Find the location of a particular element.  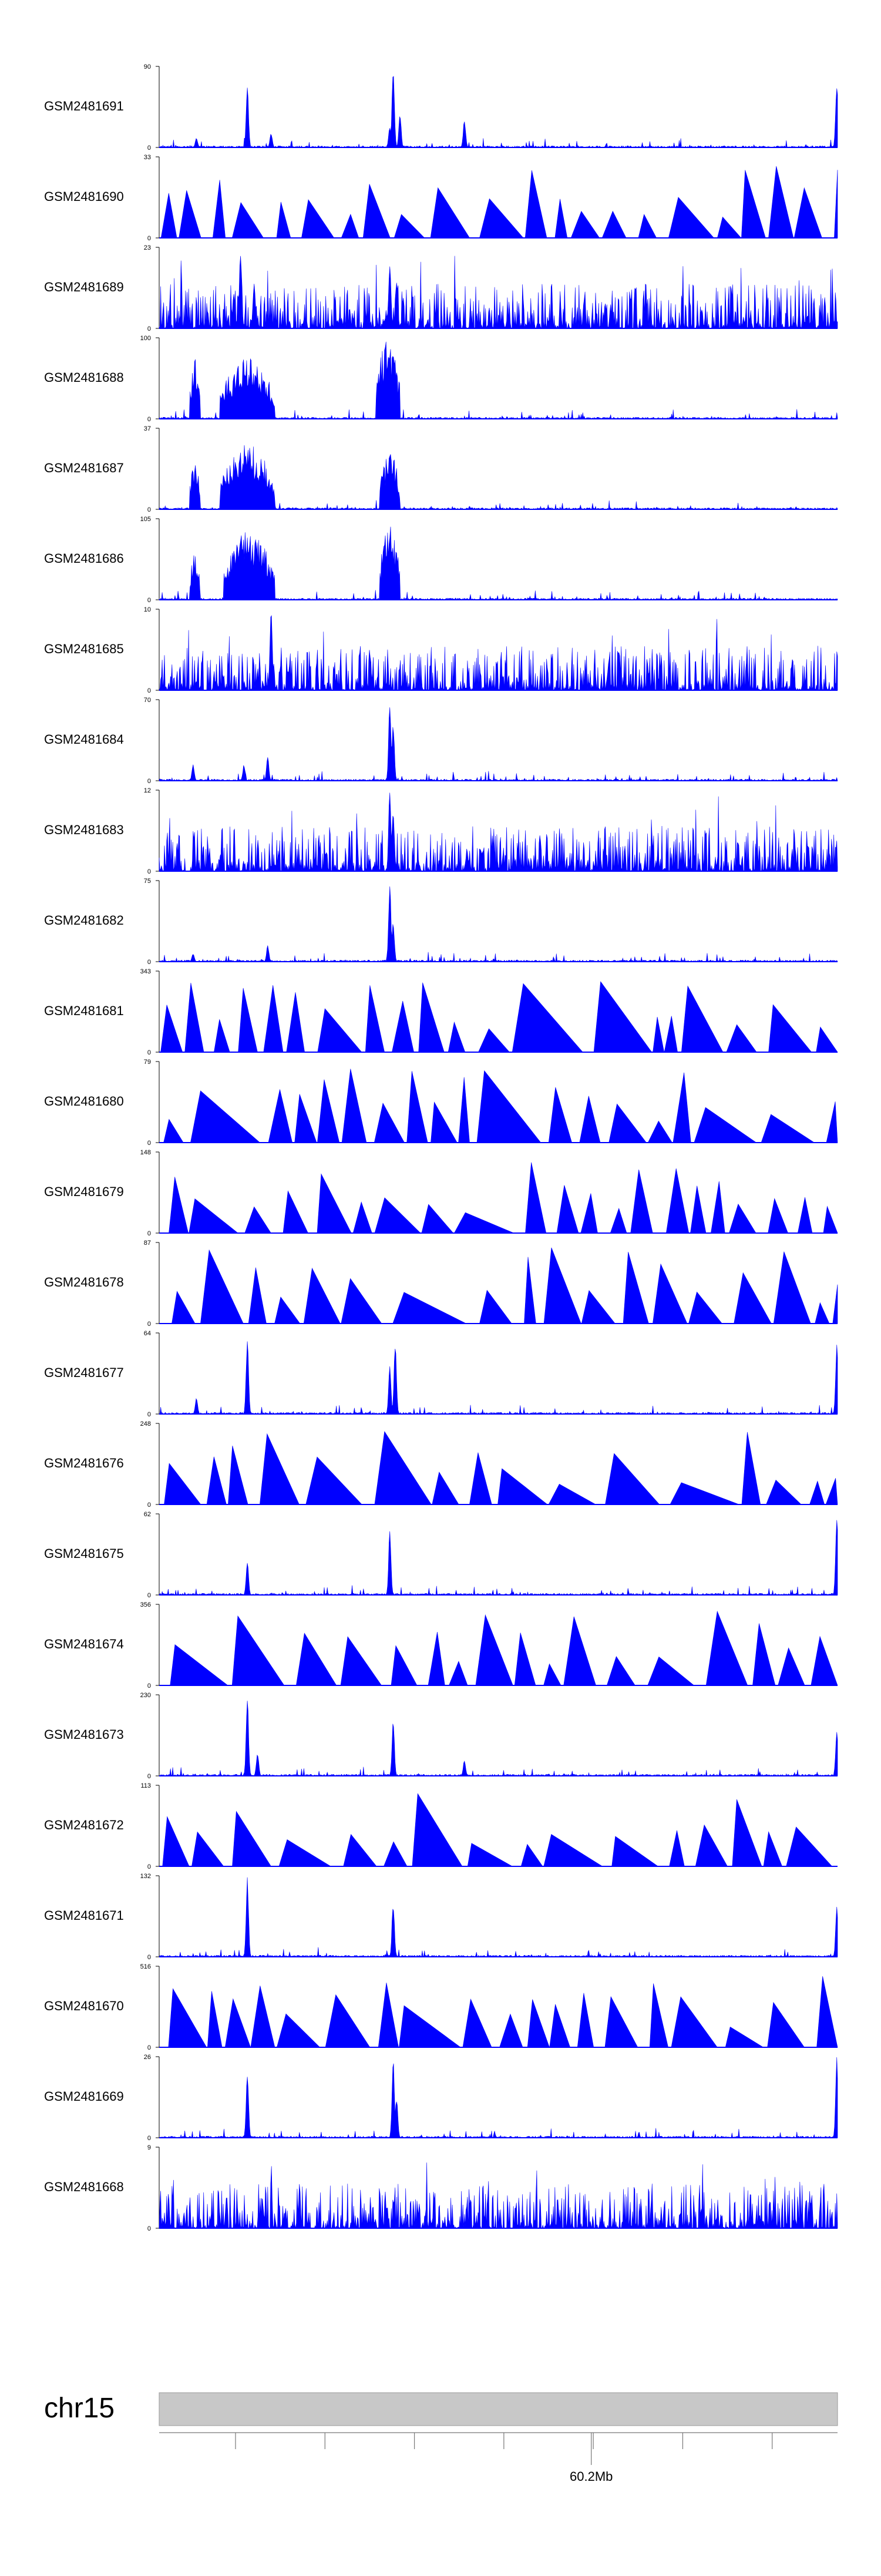

track-GSM2481674: GSM2481674 356 0 is located at coordinates (441, 1645).